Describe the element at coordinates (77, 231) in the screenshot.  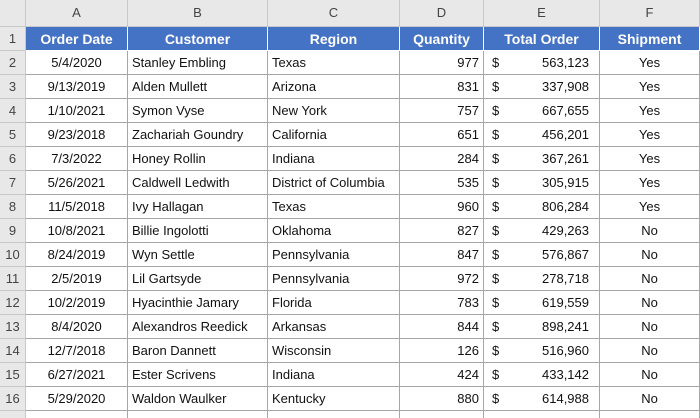
I see `cell: 10/8/2021` at that location.